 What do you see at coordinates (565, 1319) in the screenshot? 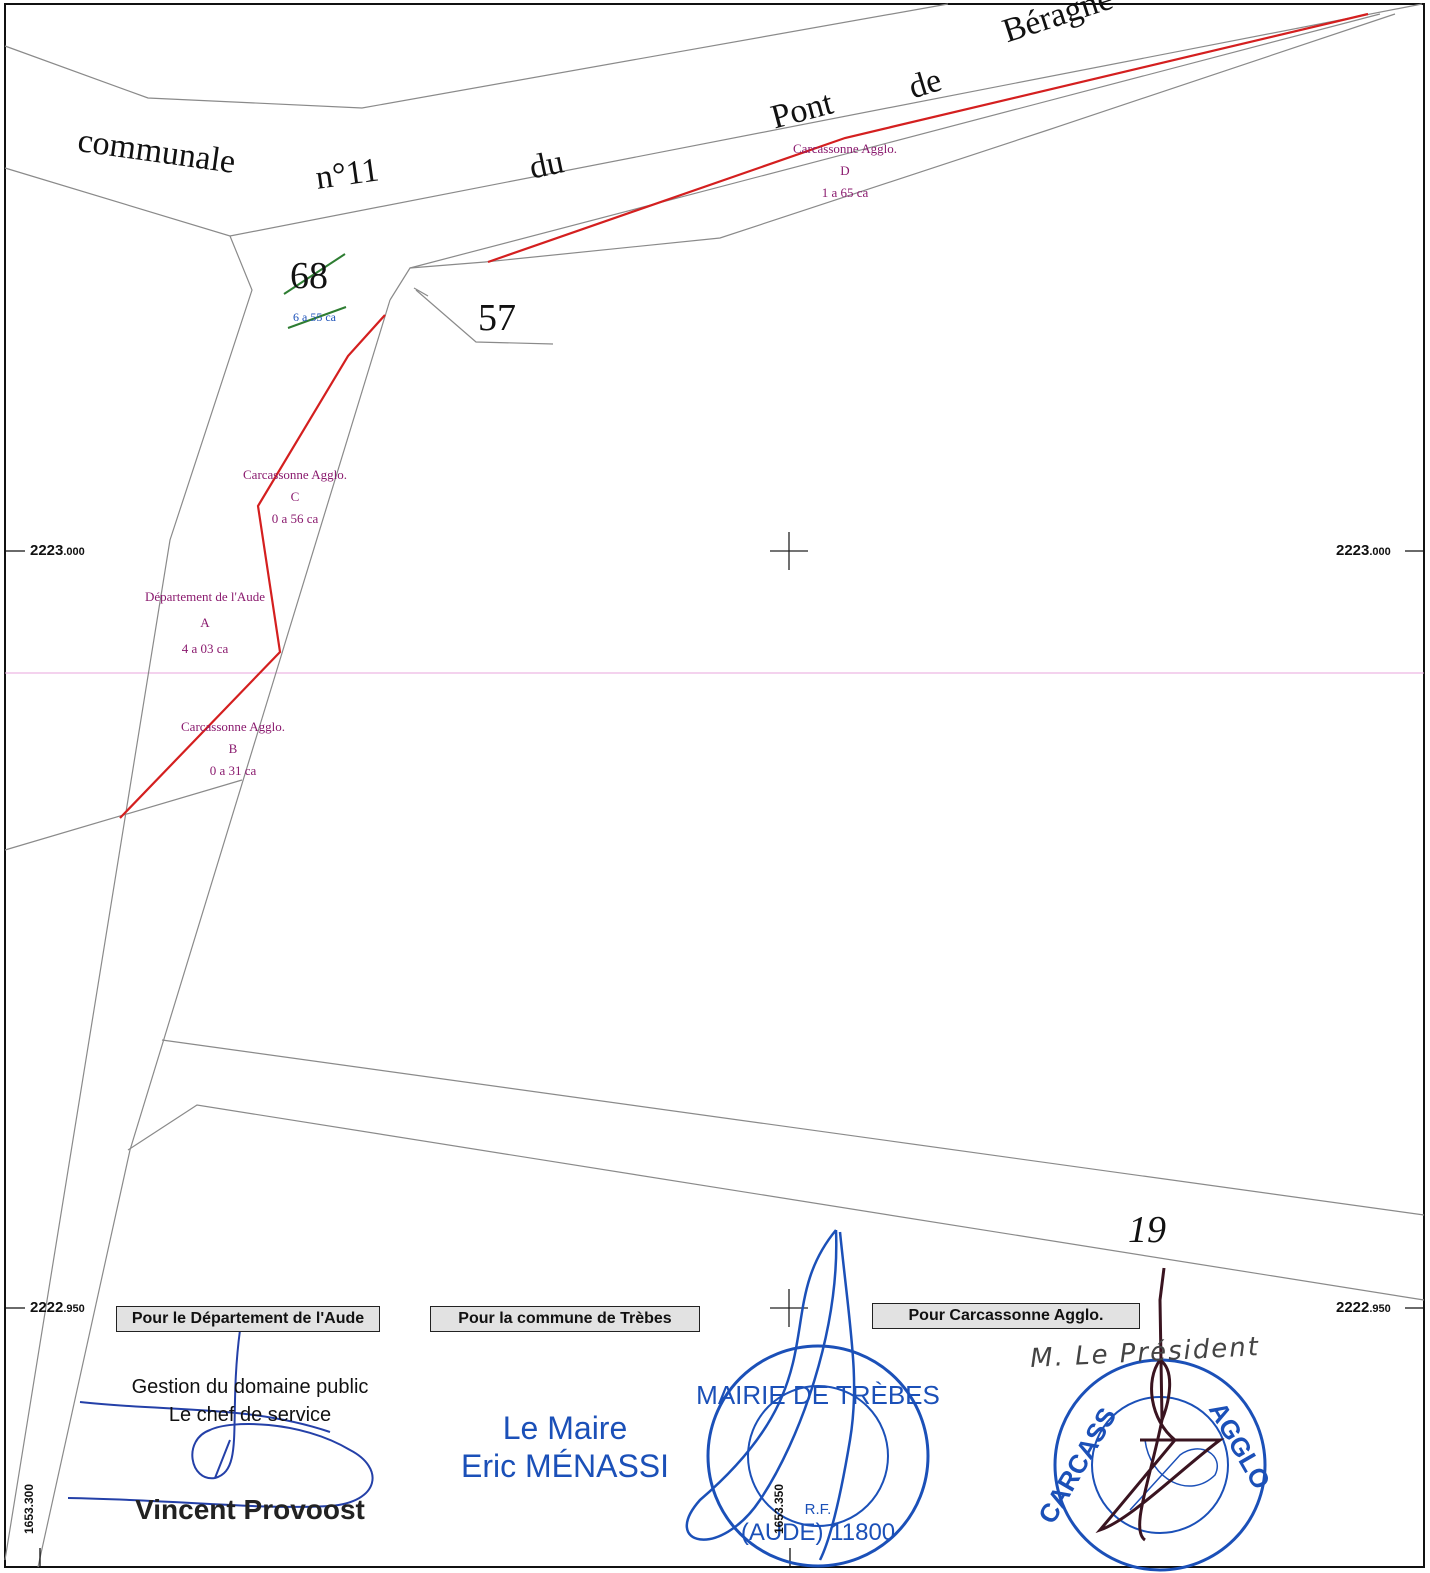
I see `sign-box-commune: Pour la commune de Trèbes` at bounding box center [565, 1319].